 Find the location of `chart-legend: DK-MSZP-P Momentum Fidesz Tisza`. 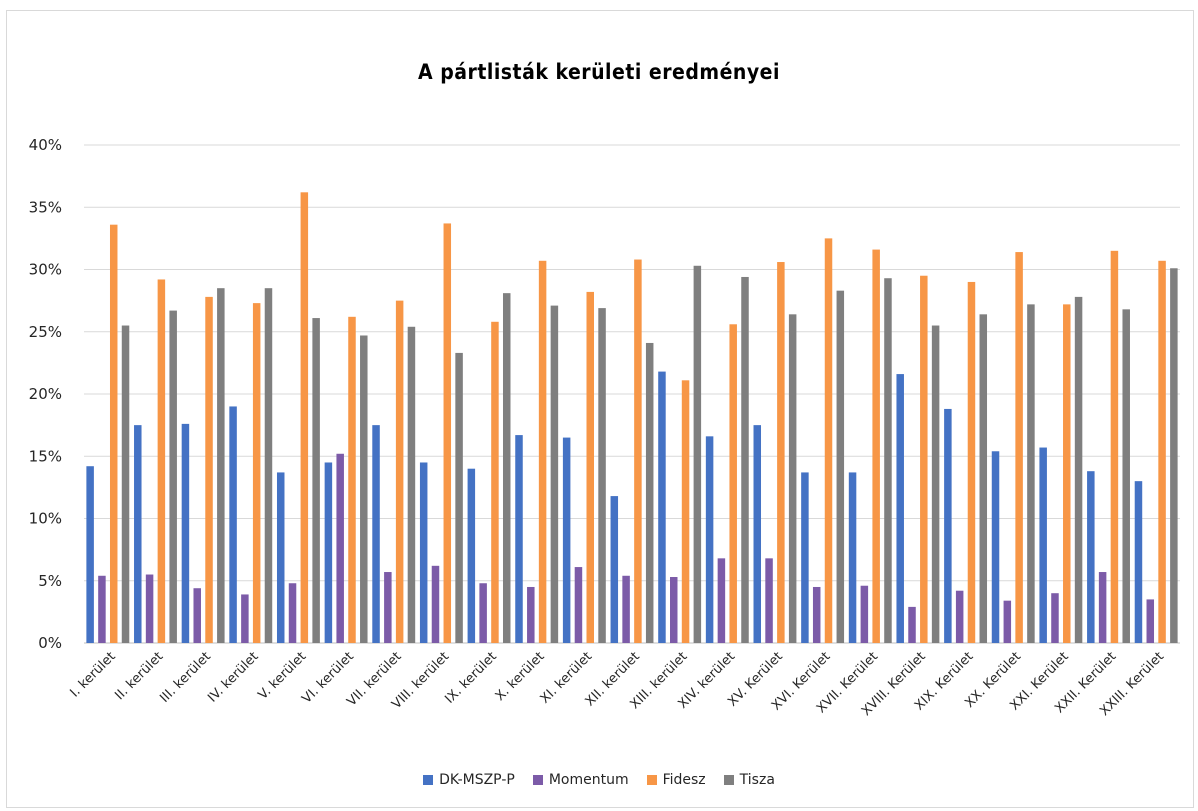

chart-legend: DK-MSZP-P Momentum Fidesz Tisza is located at coordinates (599, 780).